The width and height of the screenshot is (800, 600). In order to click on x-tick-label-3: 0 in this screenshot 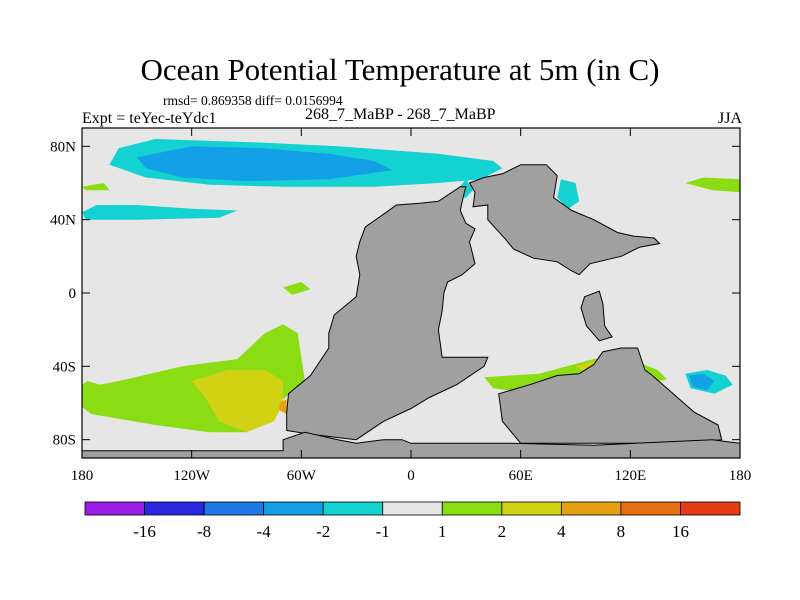, I will do `click(411, 476)`.